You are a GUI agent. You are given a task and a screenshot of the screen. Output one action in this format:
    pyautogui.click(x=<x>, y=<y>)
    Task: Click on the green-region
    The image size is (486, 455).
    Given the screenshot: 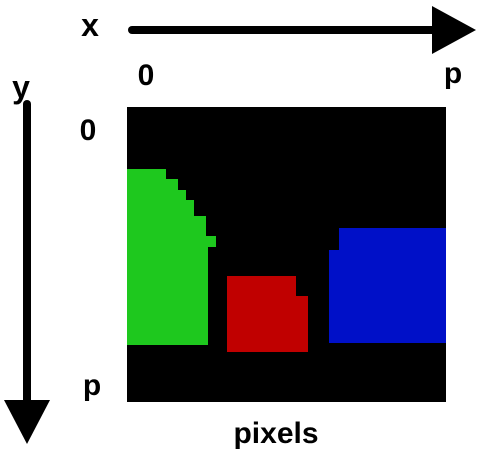 What is the action you would take?
    pyautogui.click(x=171, y=257)
    